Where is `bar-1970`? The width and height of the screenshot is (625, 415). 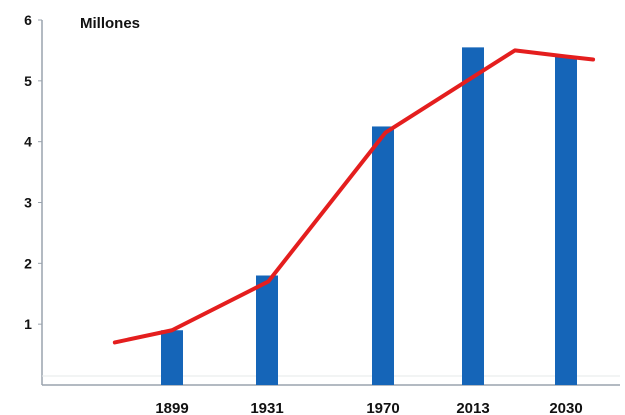
bar-1970 is located at coordinates (383, 255).